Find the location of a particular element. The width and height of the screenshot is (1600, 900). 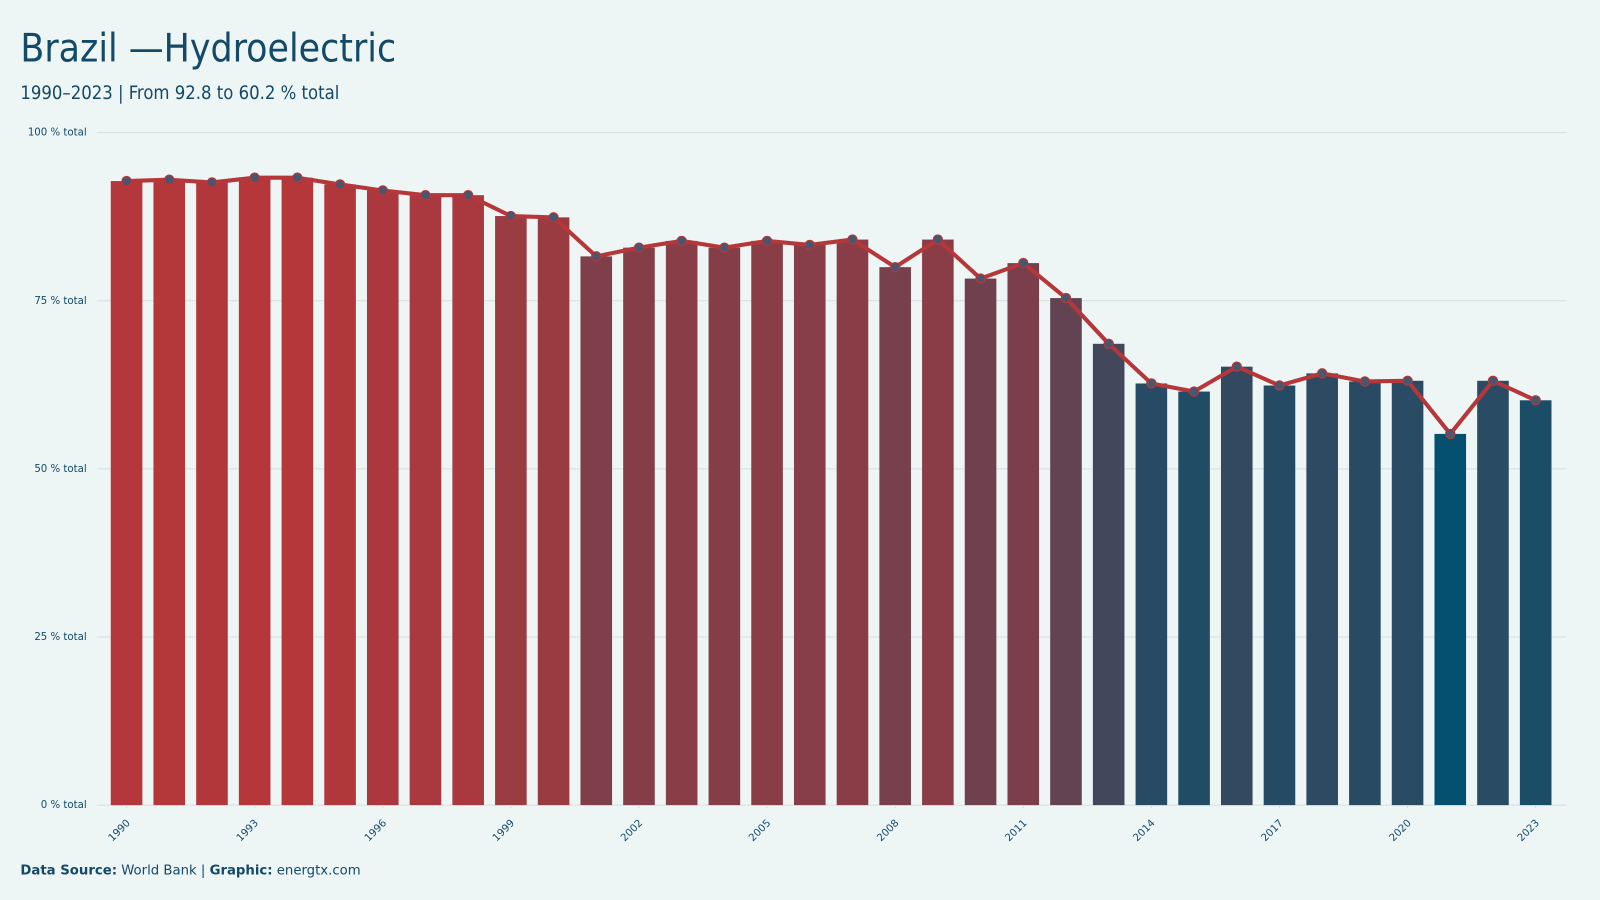

graphic: energtx.com is located at coordinates (319, 870).